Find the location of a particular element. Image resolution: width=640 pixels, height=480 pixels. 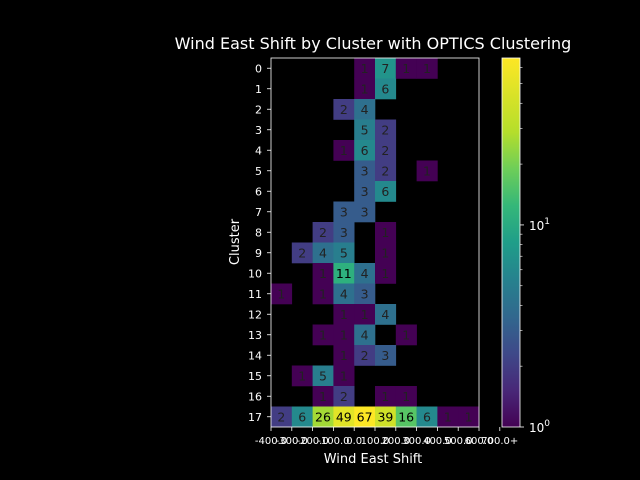

colorbar-tick-label: 10¹ is located at coordinates (539, 225).